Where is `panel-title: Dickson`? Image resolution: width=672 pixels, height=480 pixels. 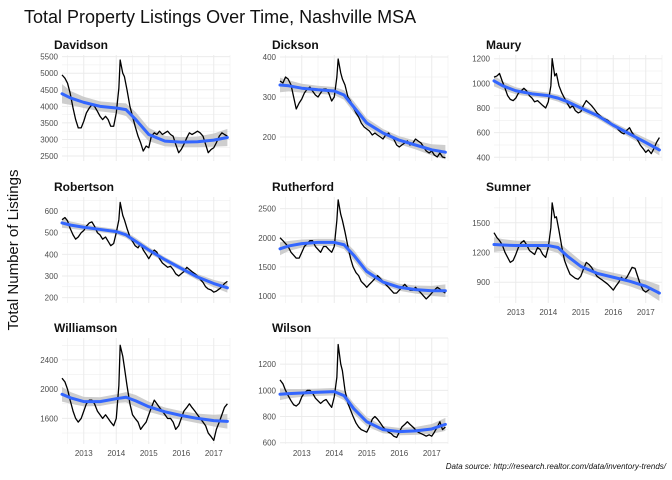 panel-title: Dickson is located at coordinates (295, 45).